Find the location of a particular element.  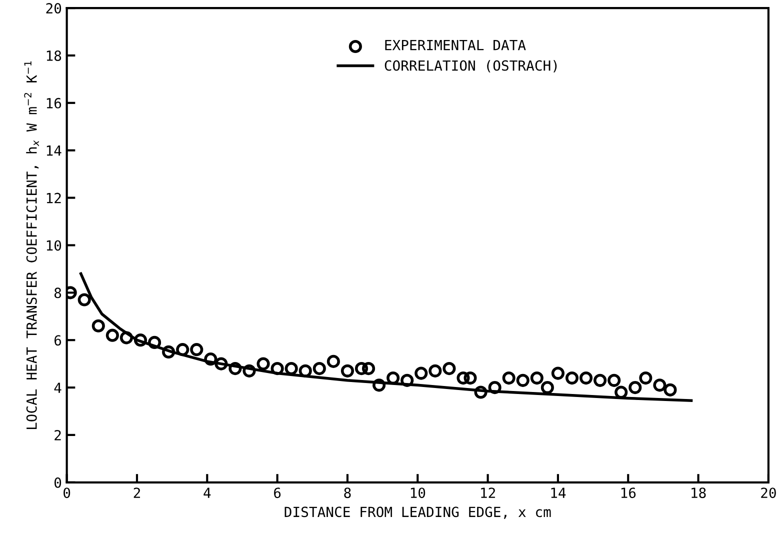

x-tick-label: 10 is located at coordinates (418, 493).